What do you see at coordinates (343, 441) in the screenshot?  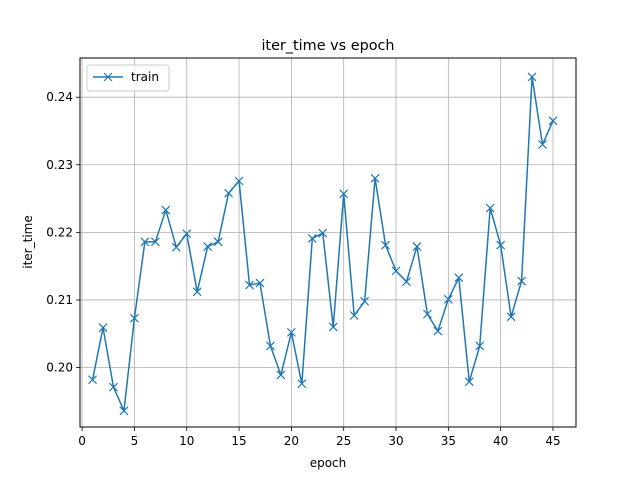 I see `x-tick-label: 25` at bounding box center [343, 441].